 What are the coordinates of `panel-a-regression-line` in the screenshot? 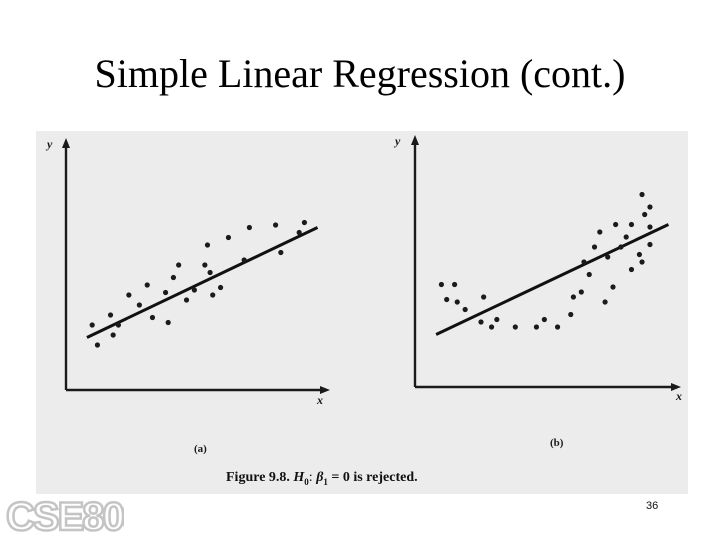 It's located at (202, 282).